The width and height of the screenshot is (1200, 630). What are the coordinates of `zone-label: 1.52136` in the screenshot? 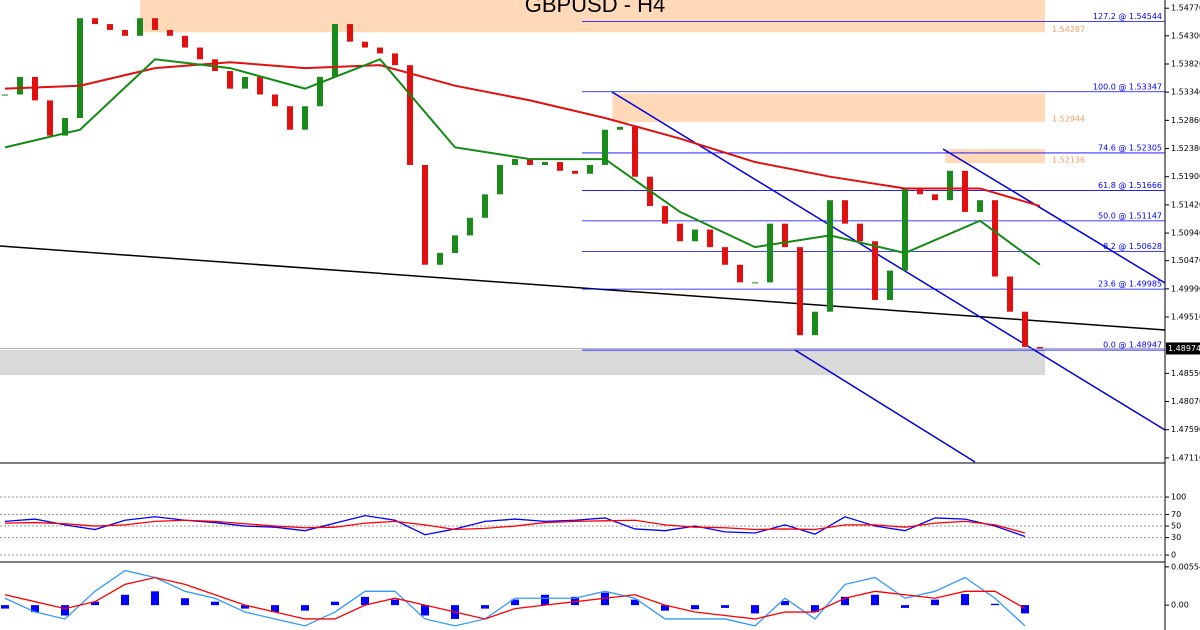 It's located at (1068, 160).